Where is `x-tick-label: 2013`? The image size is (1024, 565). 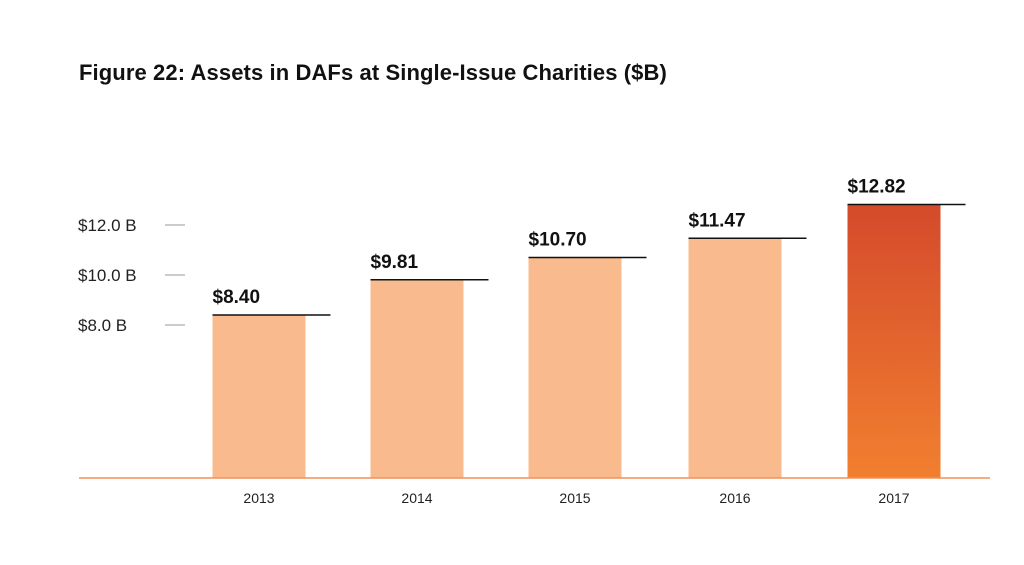
x-tick-label: 2013 is located at coordinates (258, 498).